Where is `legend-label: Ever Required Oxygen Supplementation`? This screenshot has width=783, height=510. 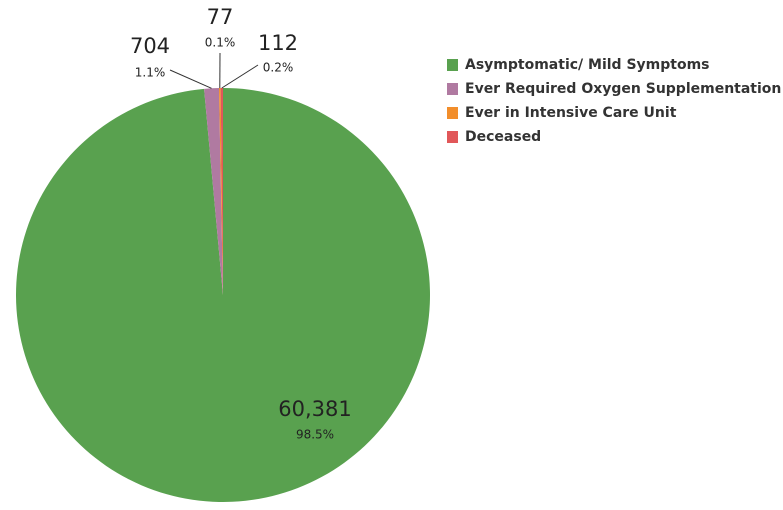 legend-label: Ever Required Oxygen Supplementation is located at coordinates (623, 89).